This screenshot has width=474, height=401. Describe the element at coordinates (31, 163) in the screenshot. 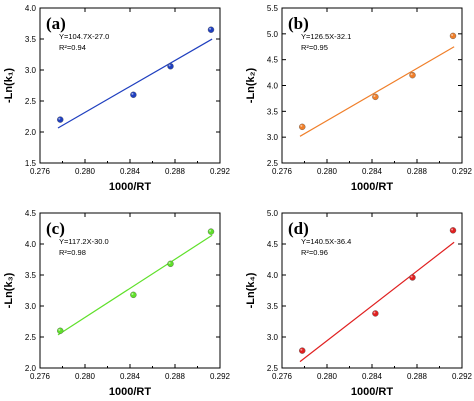

I see `y-tick-label: 1.5` at that location.